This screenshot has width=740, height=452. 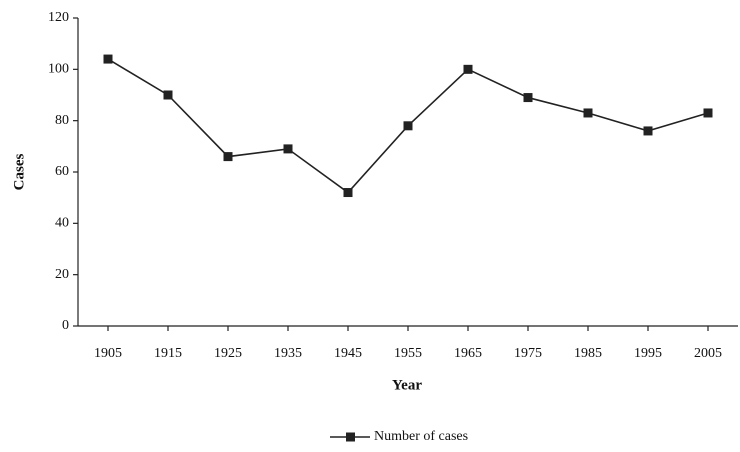 I want to click on legend-marker, so click(x=350, y=437).